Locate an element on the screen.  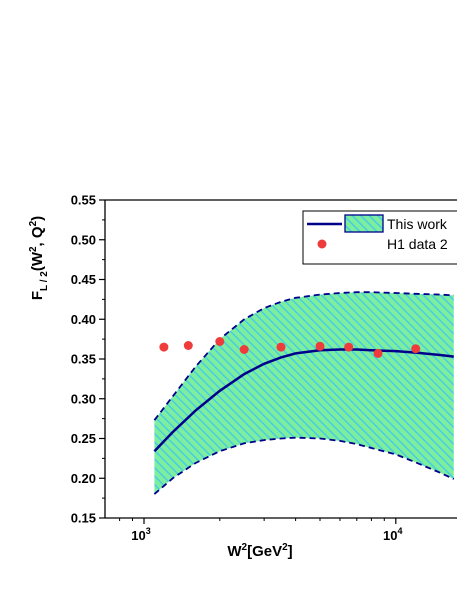
y-axis-title: FL / 2(W2, Q2) is located at coordinates (39, 258).